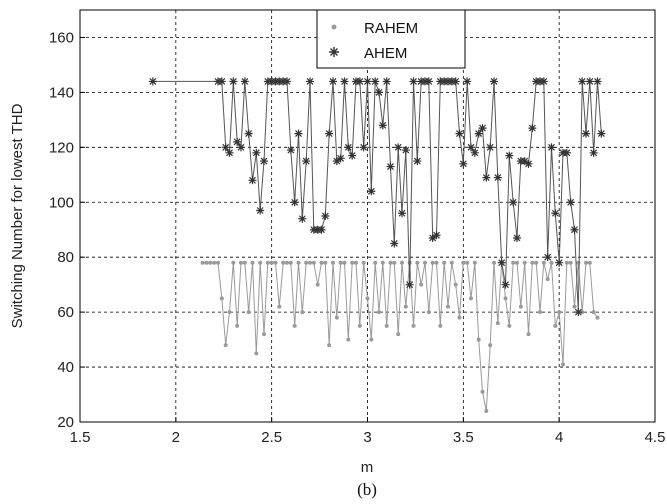 Image resolution: width=667 pixels, height=504 pixels. What do you see at coordinates (391, 39) in the screenshot?
I see `legend: RAHEM AHEM` at bounding box center [391, 39].